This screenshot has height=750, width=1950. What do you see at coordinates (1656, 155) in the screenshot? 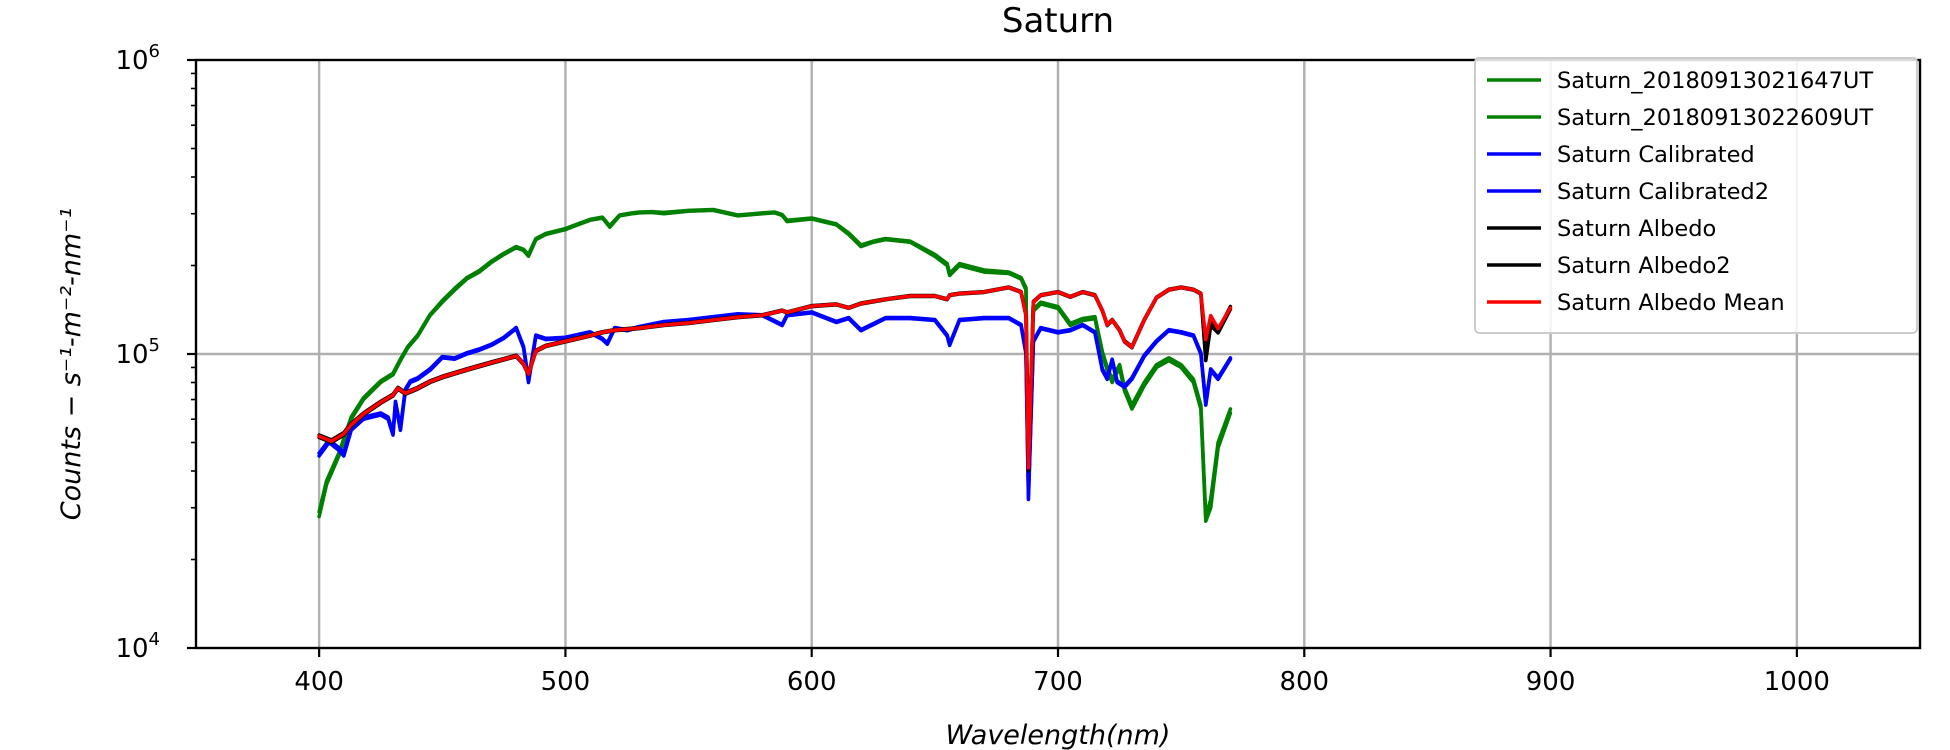
I see `legend-label: Saturn Calibrated` at bounding box center [1656, 155].